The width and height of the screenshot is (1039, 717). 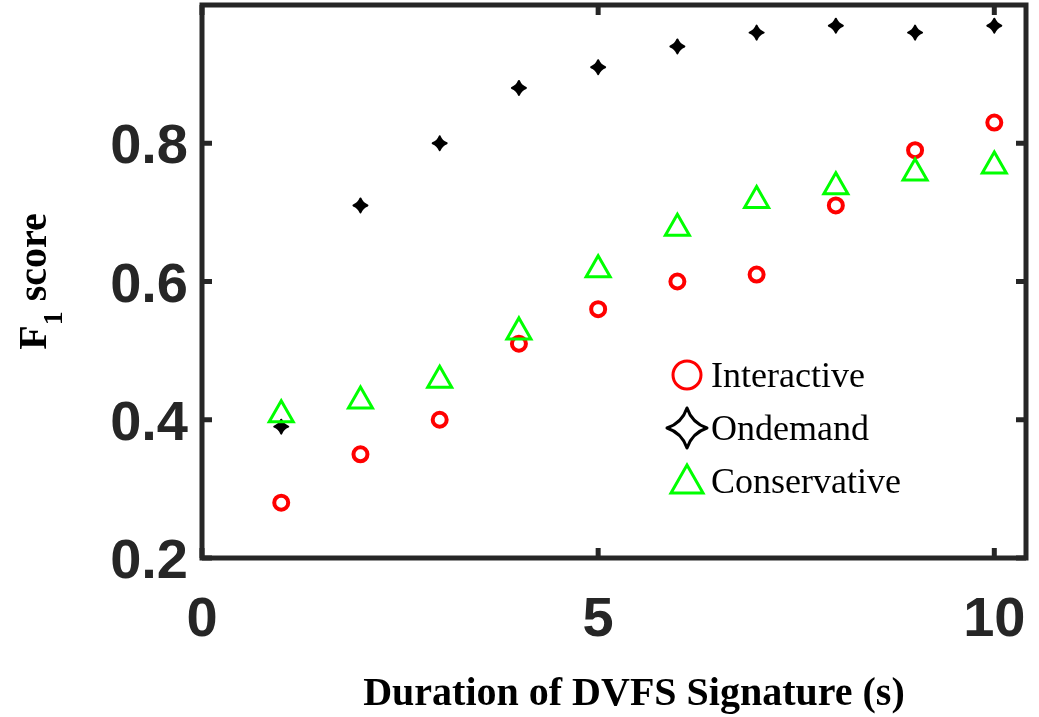 What do you see at coordinates (598, 616) in the screenshot?
I see `x-tick-label: 5` at bounding box center [598, 616].